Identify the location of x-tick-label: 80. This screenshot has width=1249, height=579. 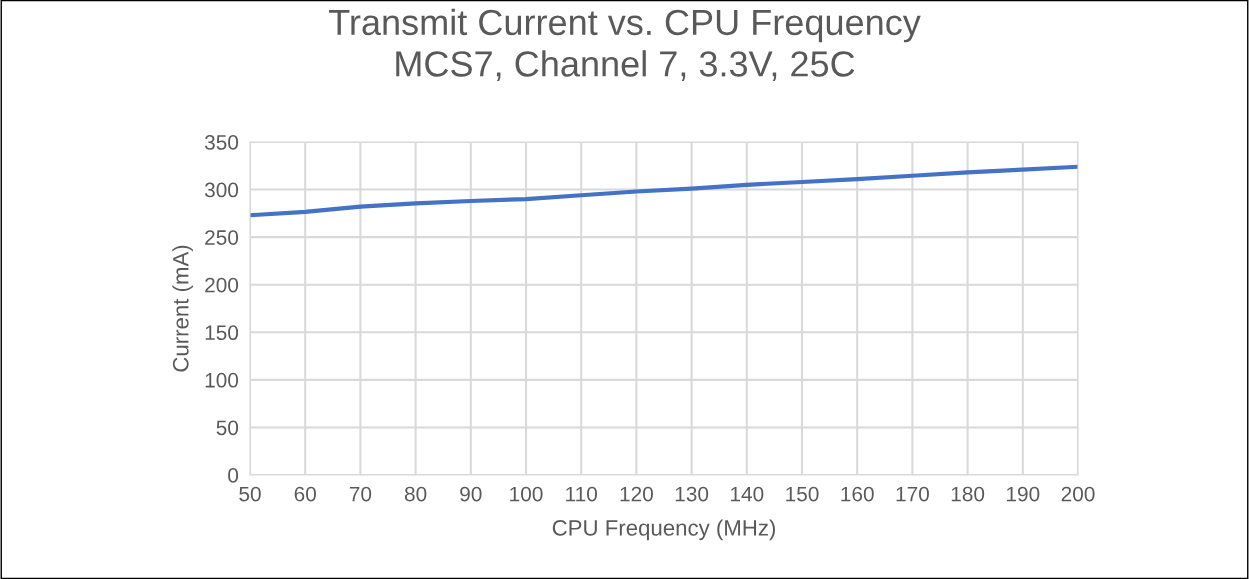
(415, 494).